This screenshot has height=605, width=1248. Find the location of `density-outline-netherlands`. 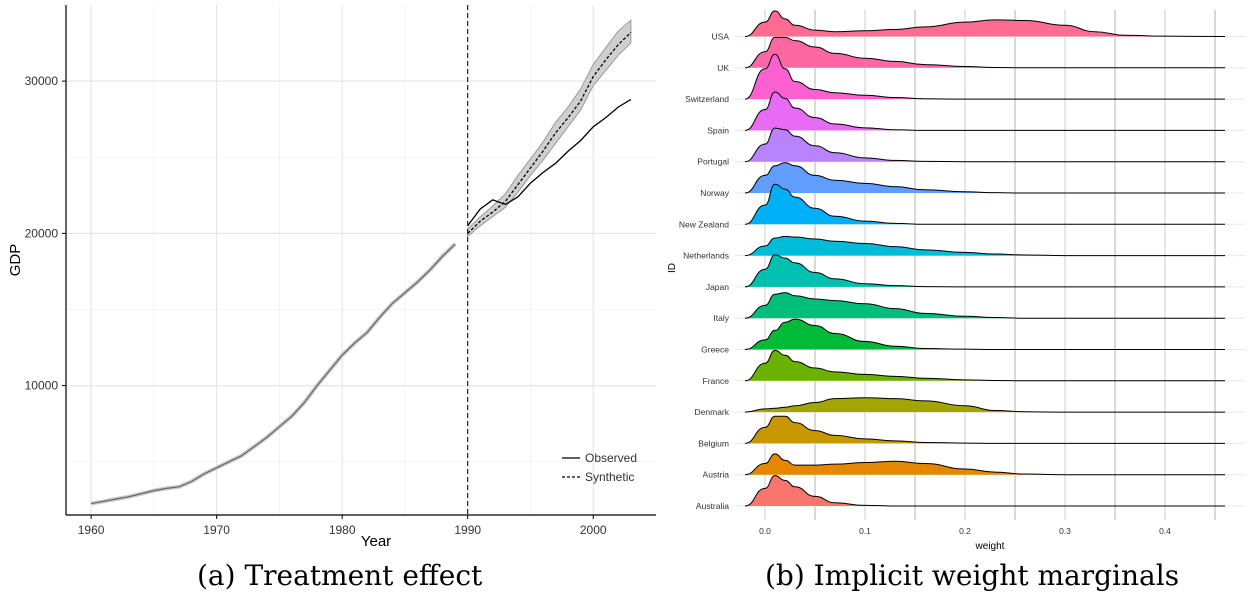

density-outline-netherlands is located at coordinates (984, 246).